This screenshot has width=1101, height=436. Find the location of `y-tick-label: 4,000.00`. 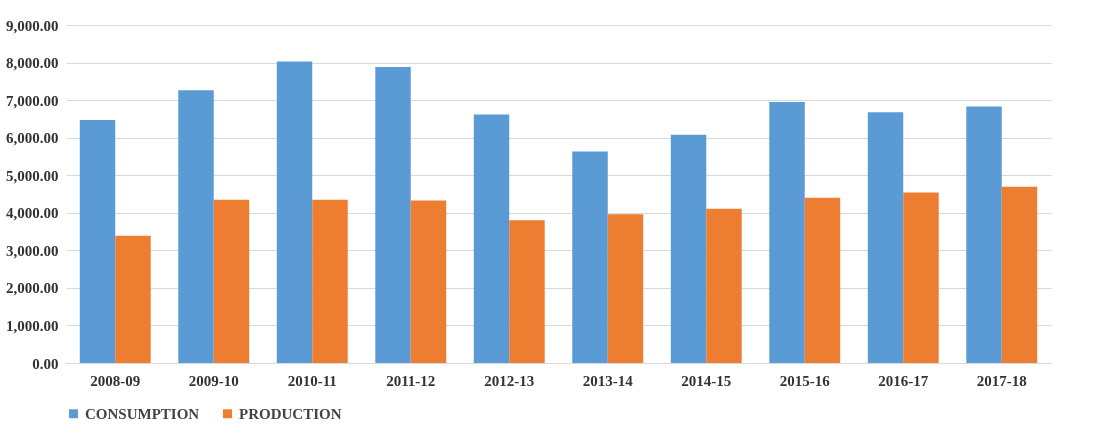

y-tick-label: 4,000.00 is located at coordinates (32, 213).